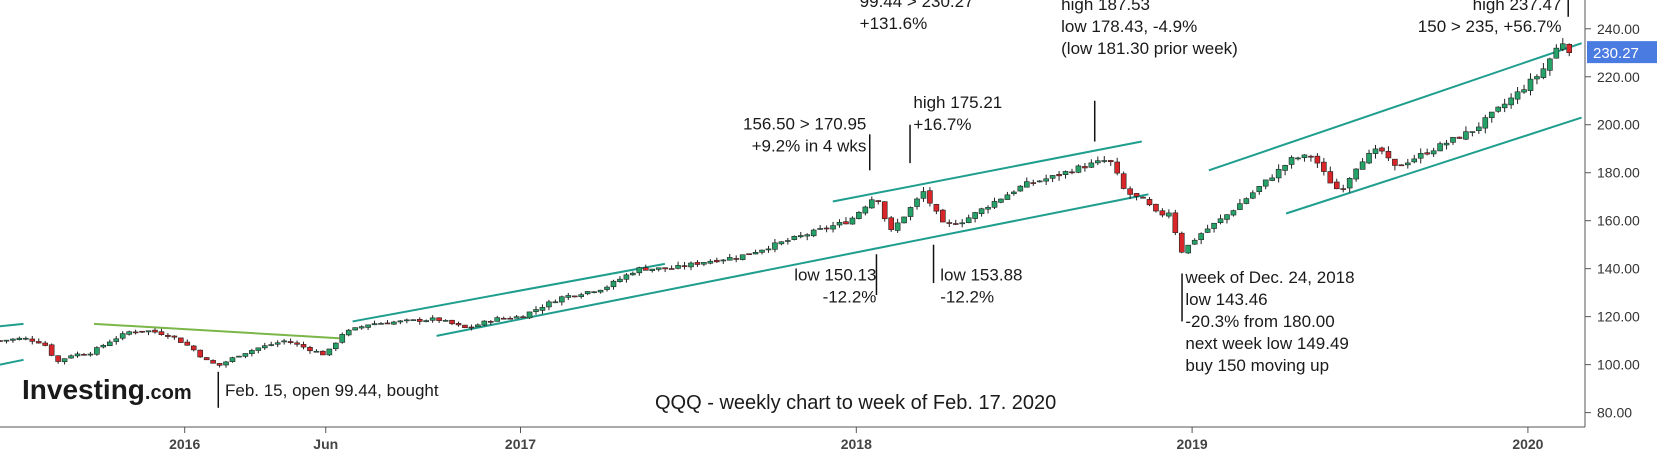  What do you see at coordinates (1618, 269) in the screenshot?
I see `price-tick-label: 140.00` at bounding box center [1618, 269].